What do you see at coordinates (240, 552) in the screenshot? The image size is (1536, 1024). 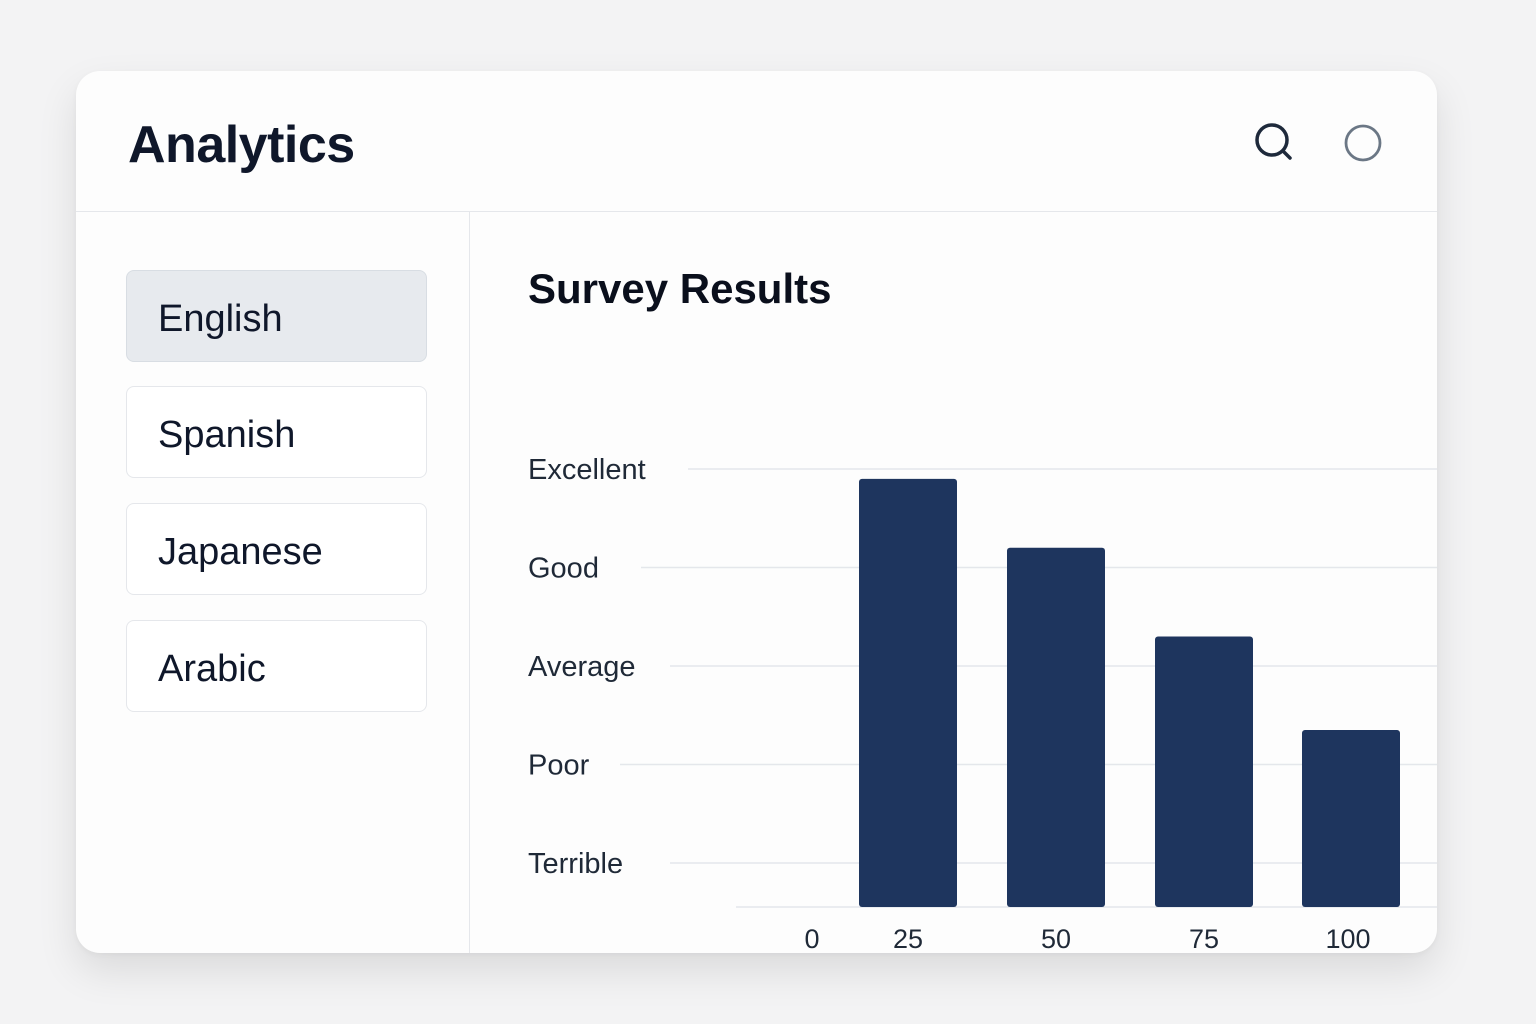 I see `sidebar-item-label: Japanese` at bounding box center [240, 552].